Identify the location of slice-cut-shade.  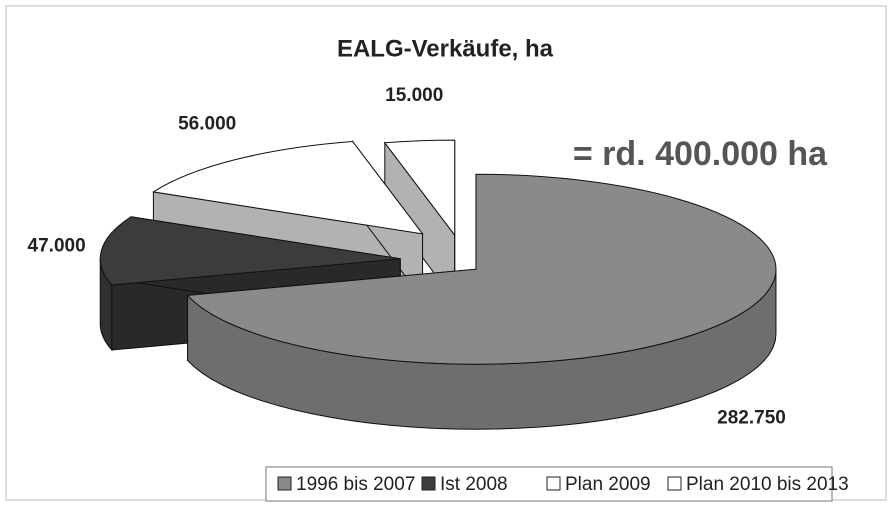
(419, 221).